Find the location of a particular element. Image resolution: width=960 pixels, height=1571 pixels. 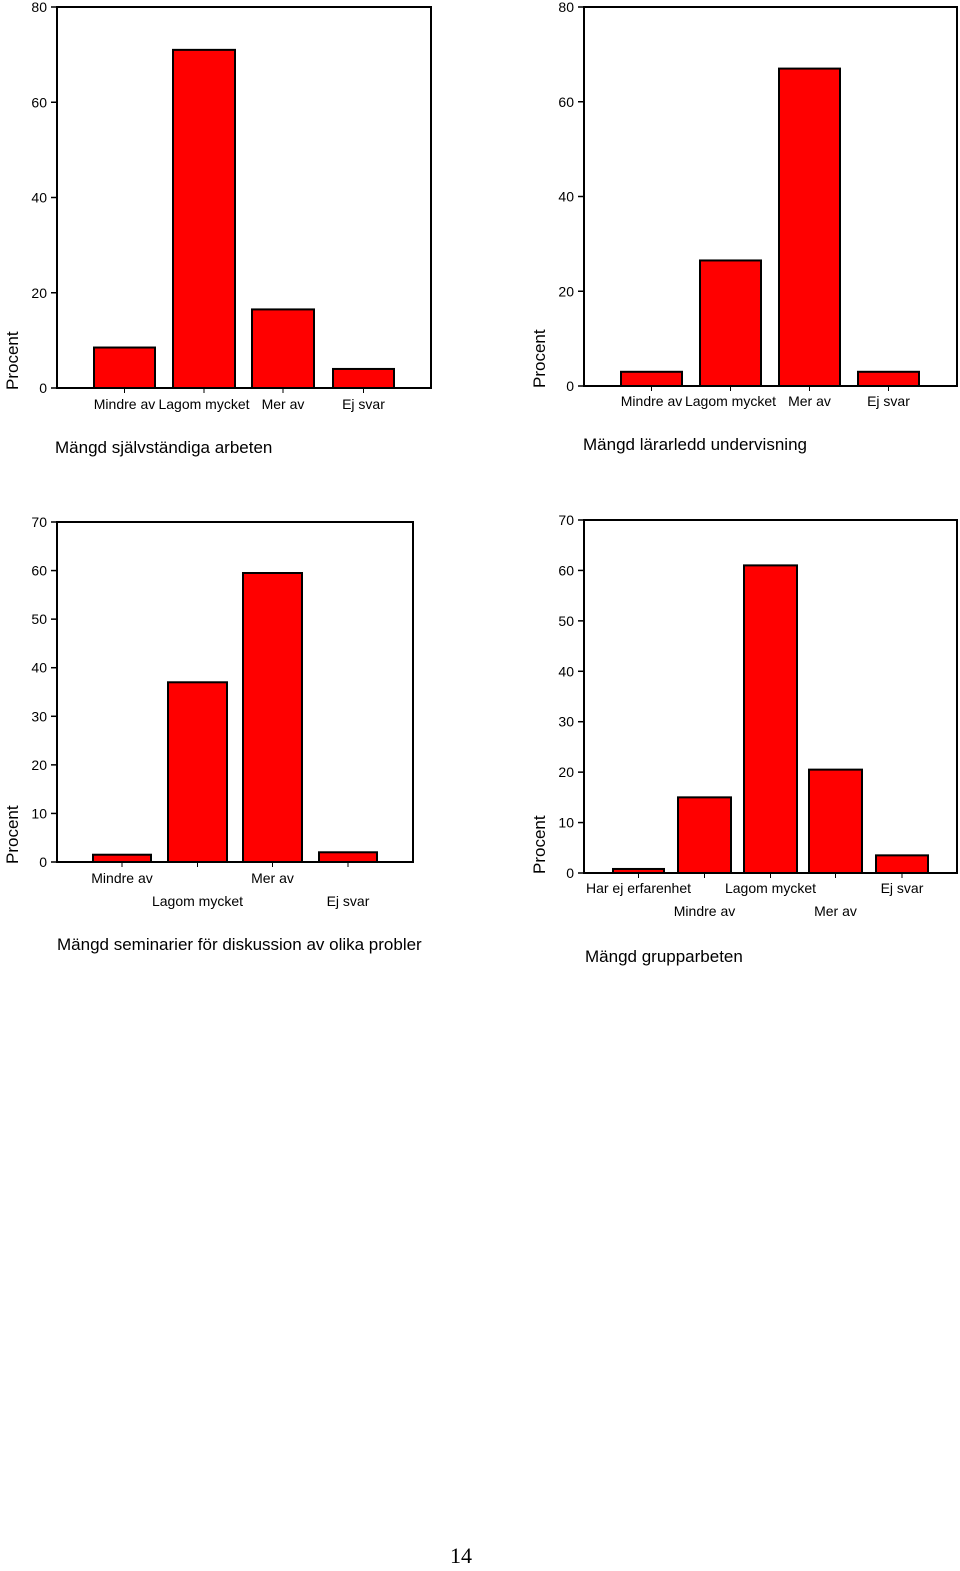

chart-4-category-label: Ej svar is located at coordinates (902, 888).